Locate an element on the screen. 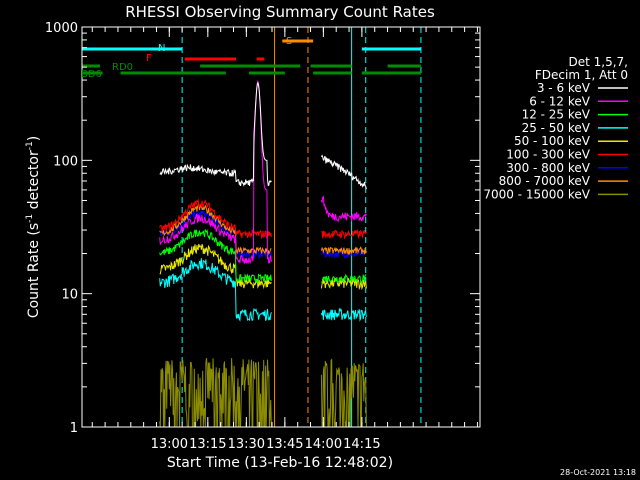 The image size is (640, 480). flag-label-F: F is located at coordinates (149, 58).